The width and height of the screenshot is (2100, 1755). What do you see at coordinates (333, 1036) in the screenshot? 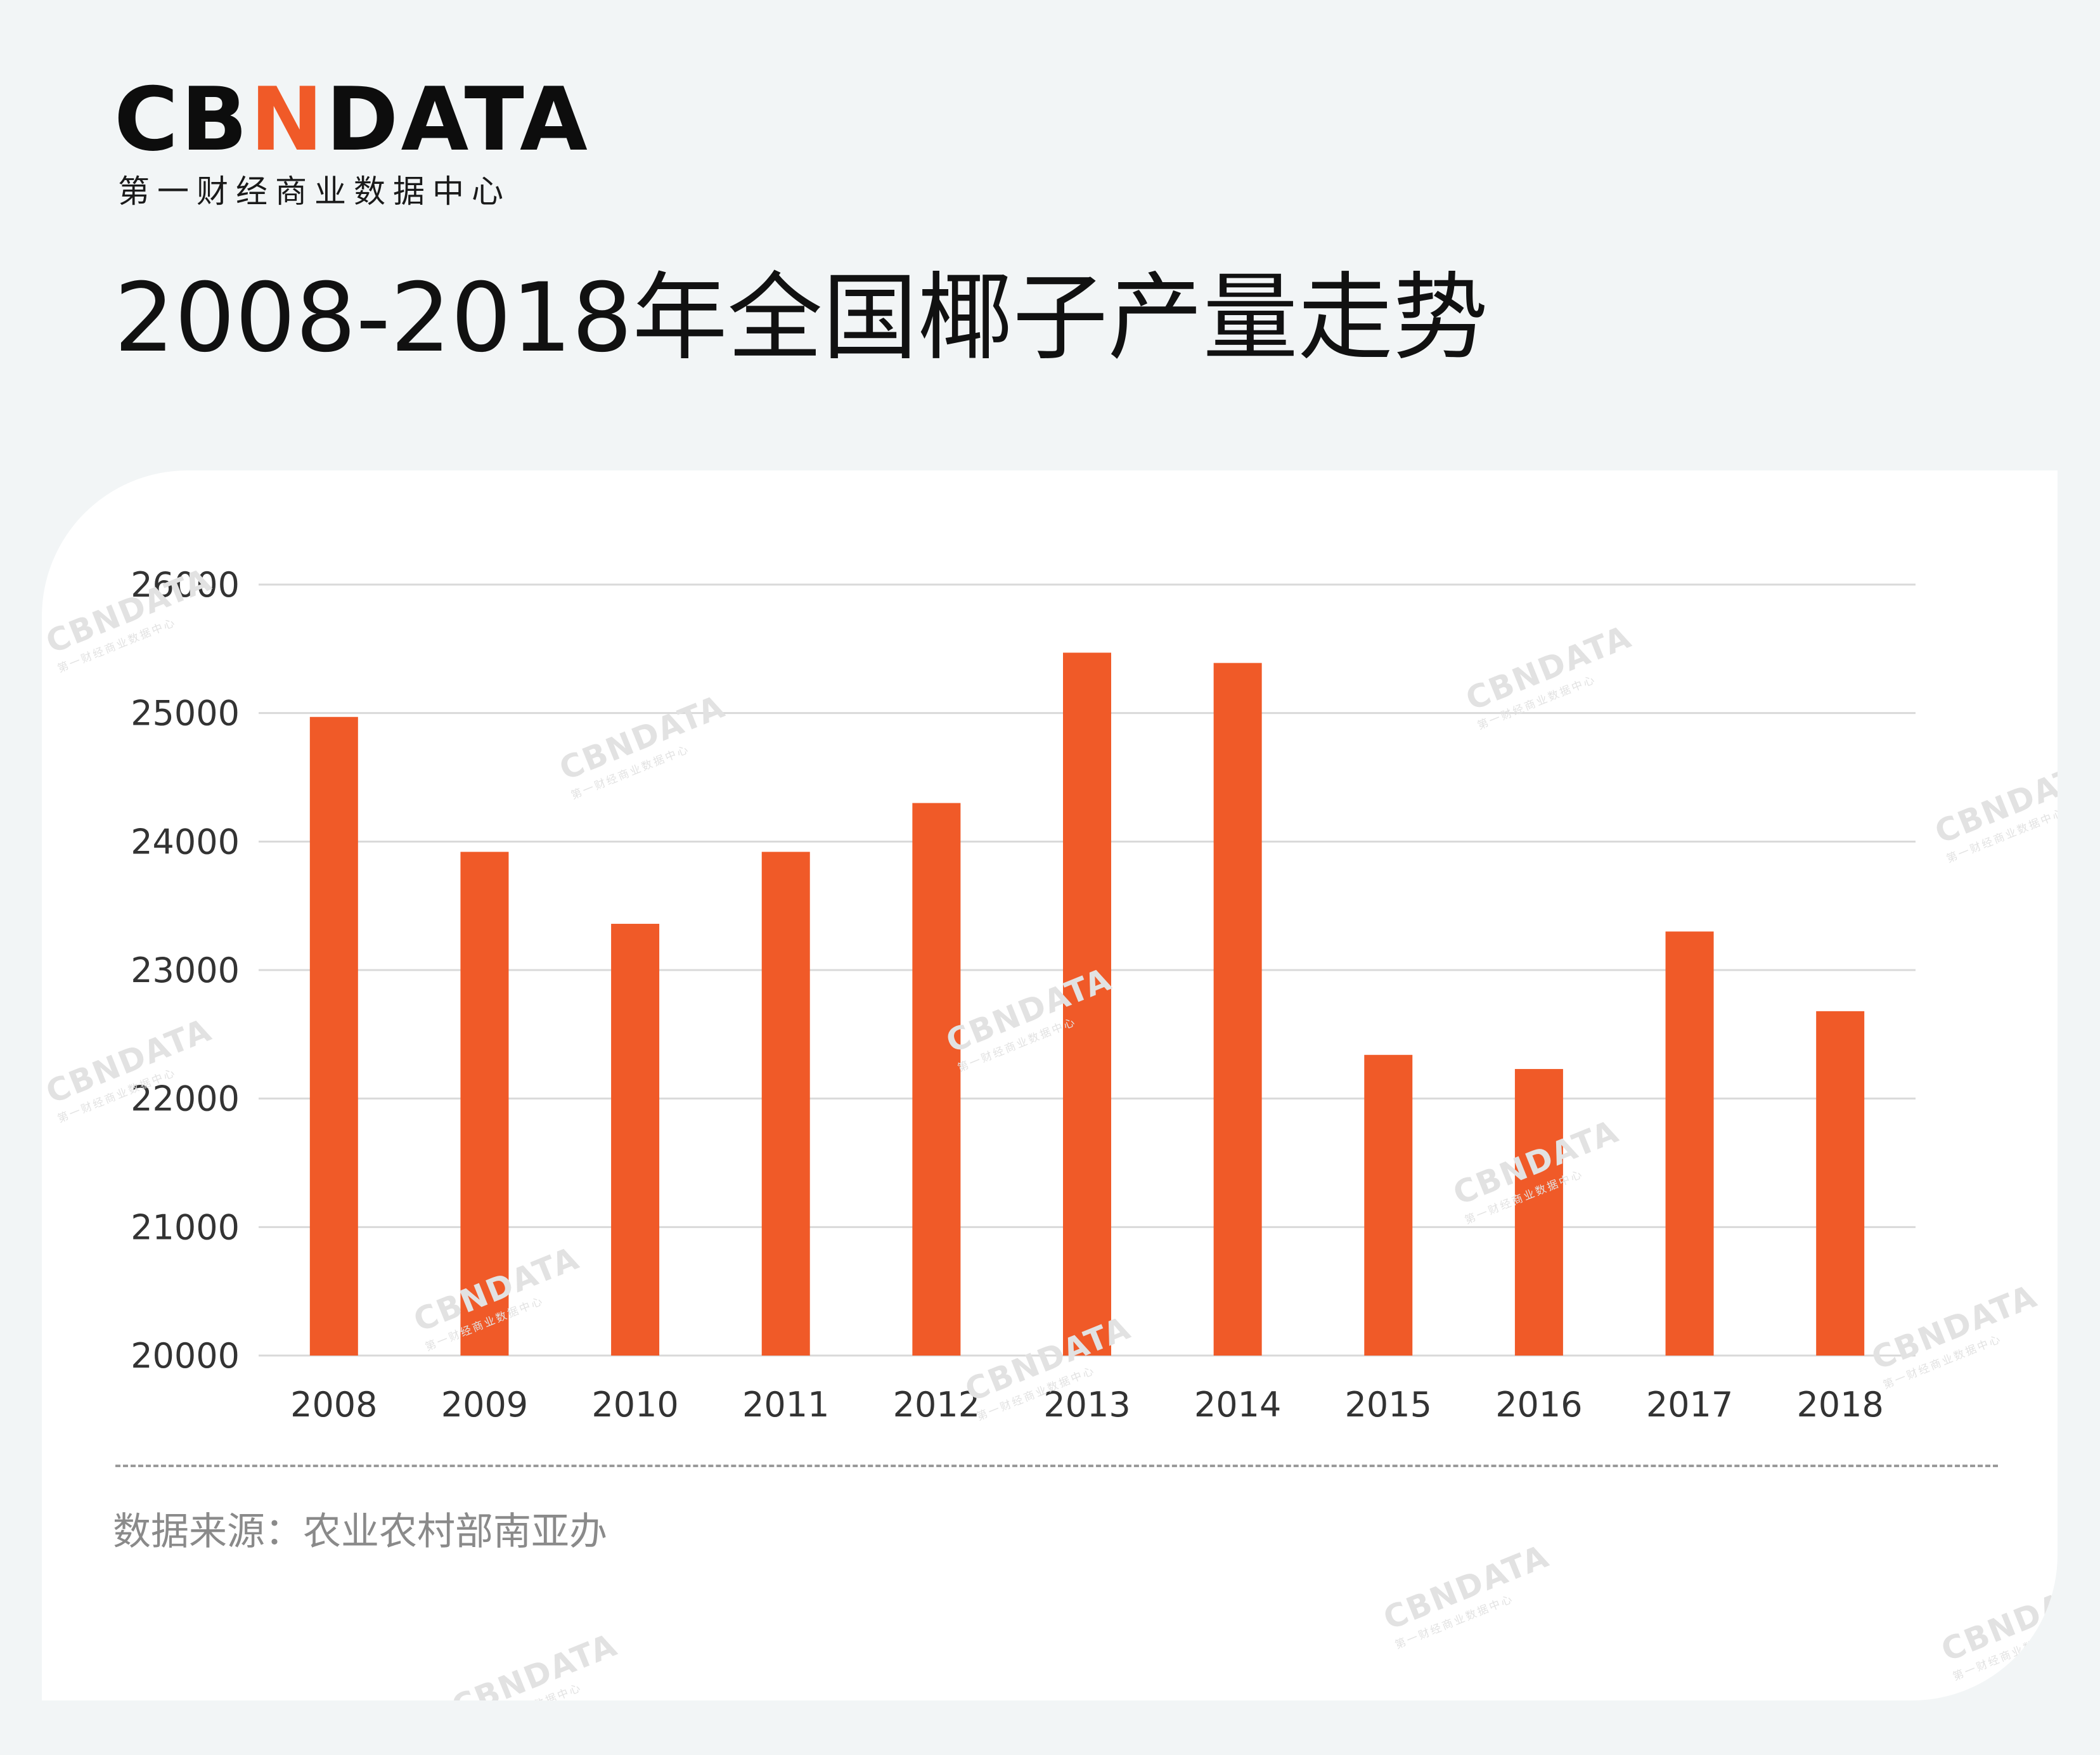
I see `bar-2008` at bounding box center [333, 1036].